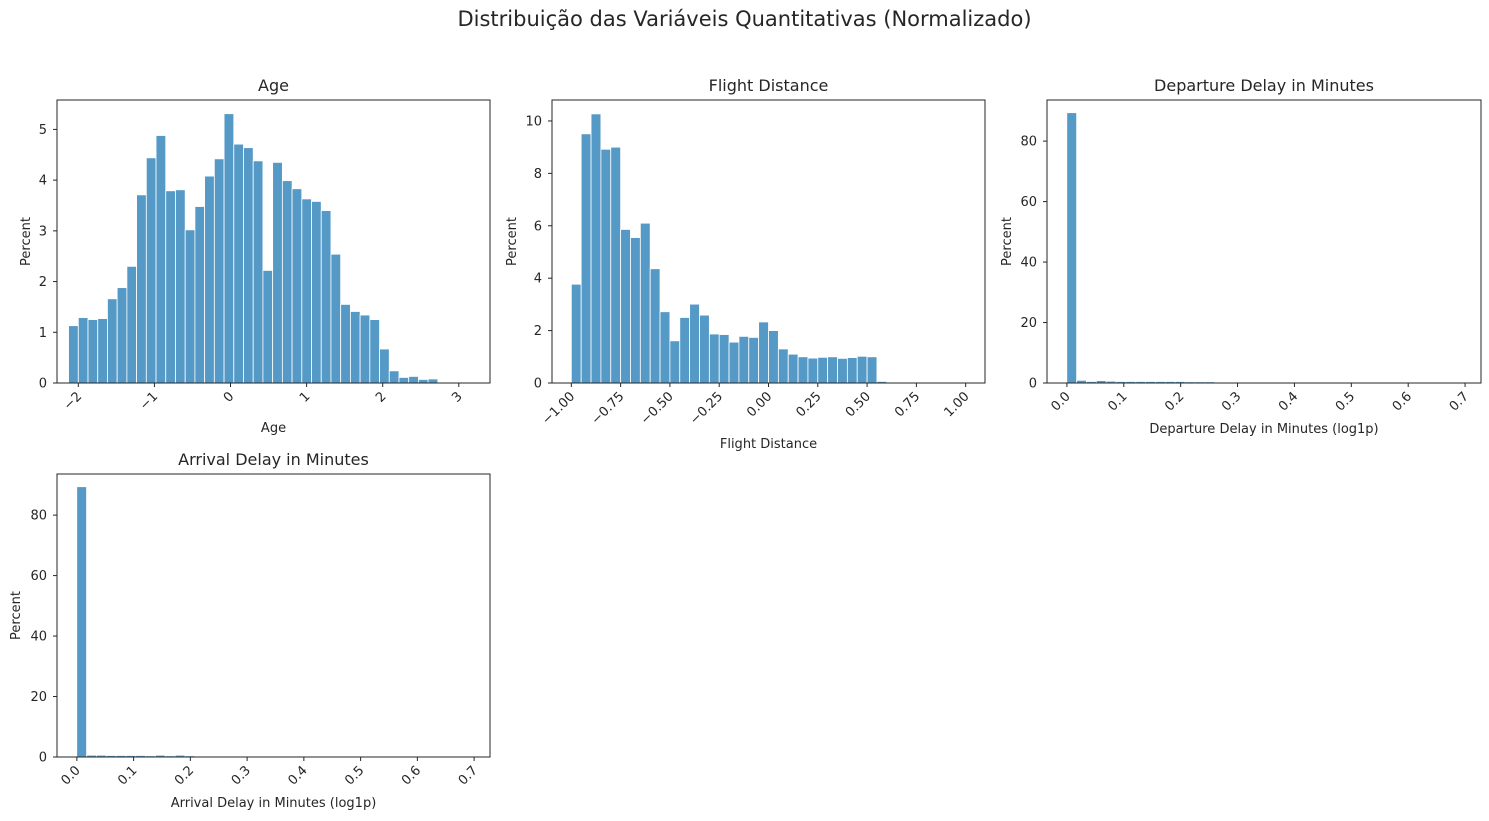  What do you see at coordinates (43, 333) in the screenshot?
I see `y-tick-label: 1` at bounding box center [43, 333].